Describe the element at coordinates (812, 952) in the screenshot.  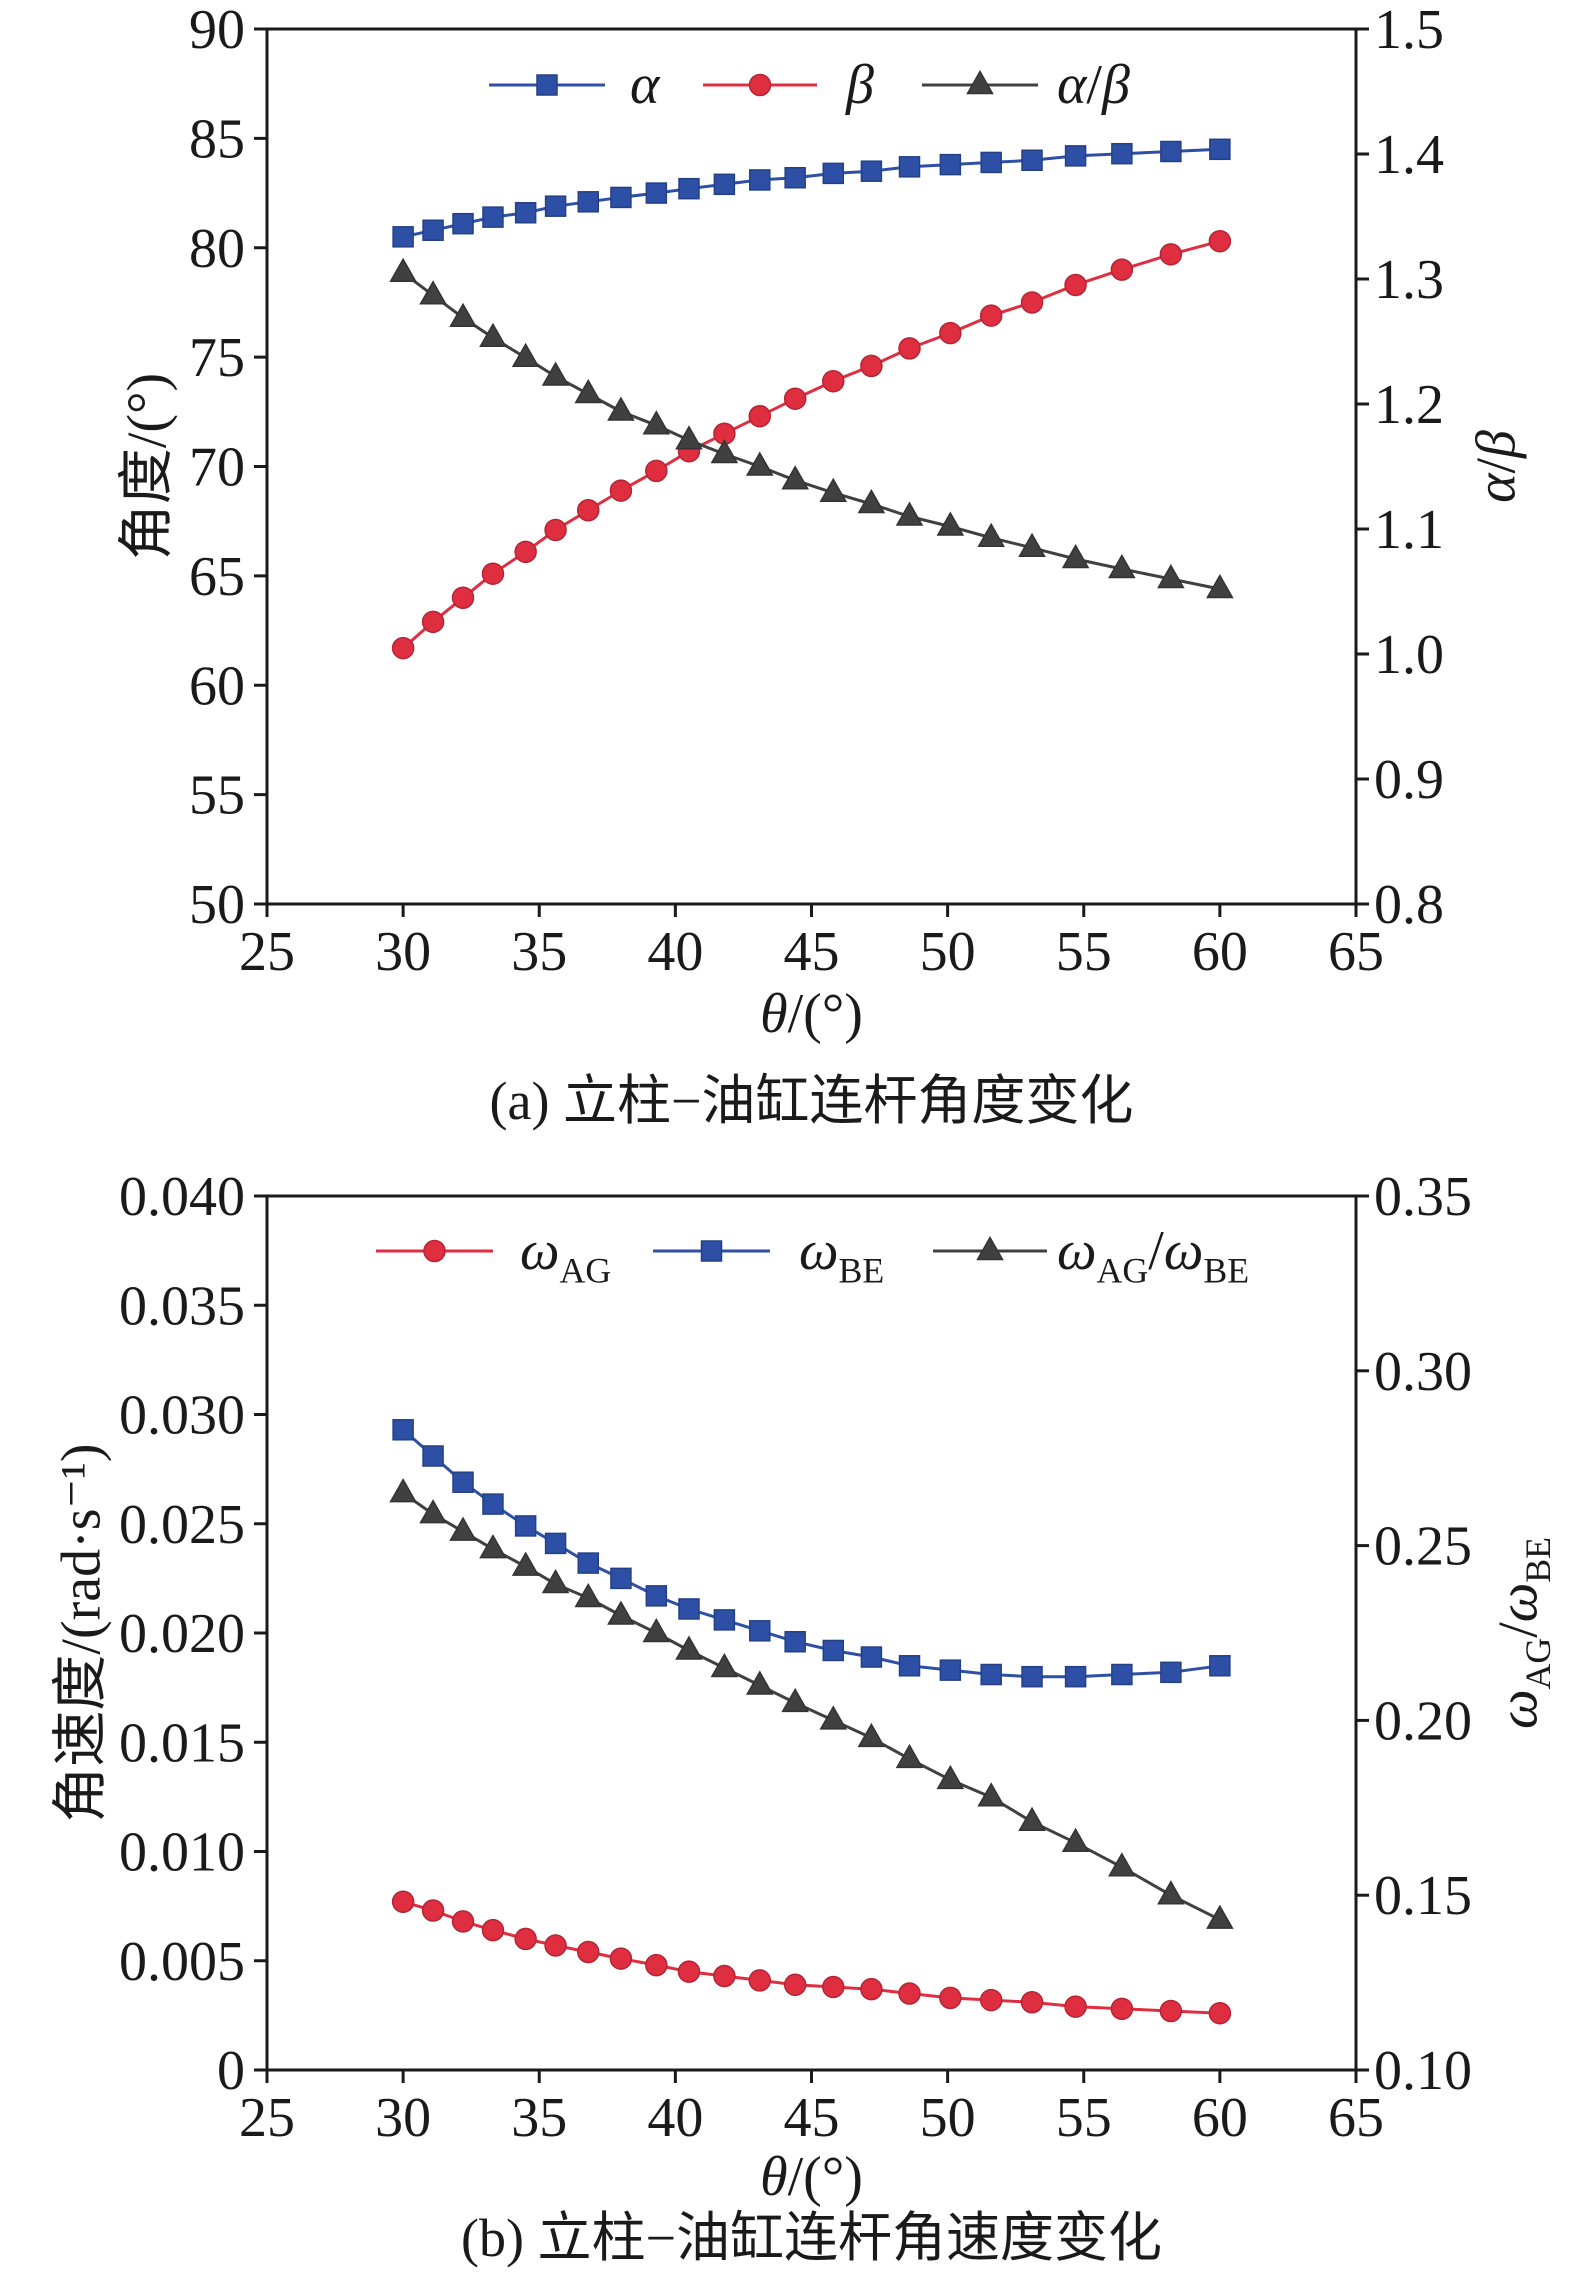
I see `x-tick-label: 45` at that location.